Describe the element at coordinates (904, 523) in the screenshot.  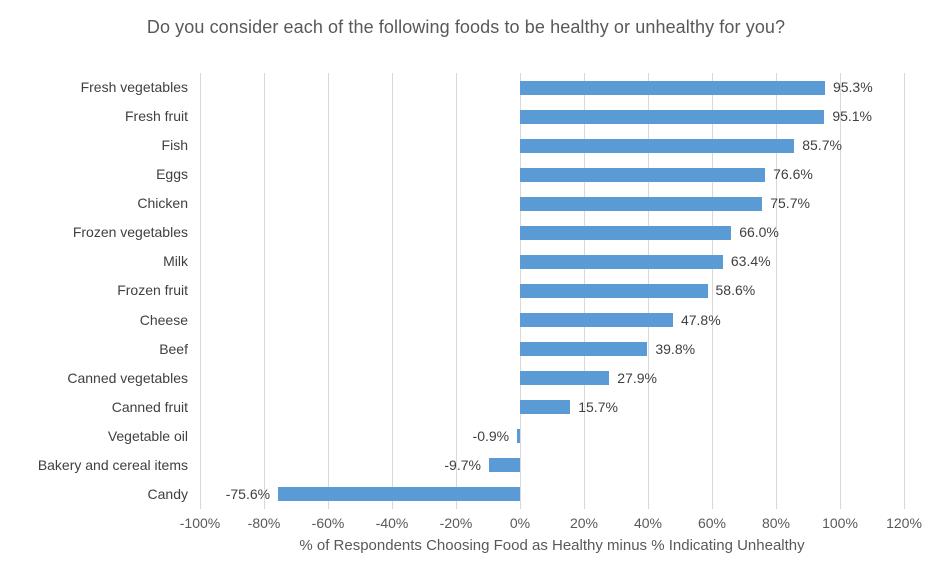
I see `x-tick-label: 120%` at that location.